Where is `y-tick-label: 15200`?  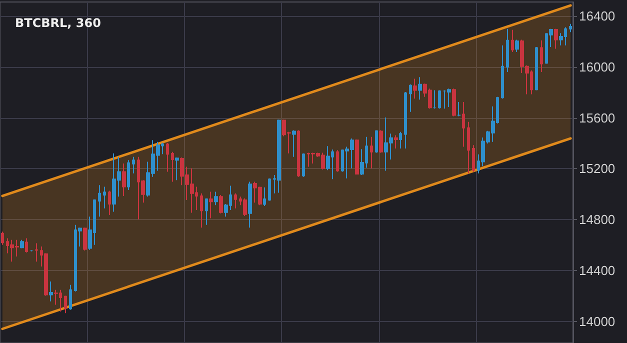 y-tick-label: 15200 is located at coordinates (597, 168).